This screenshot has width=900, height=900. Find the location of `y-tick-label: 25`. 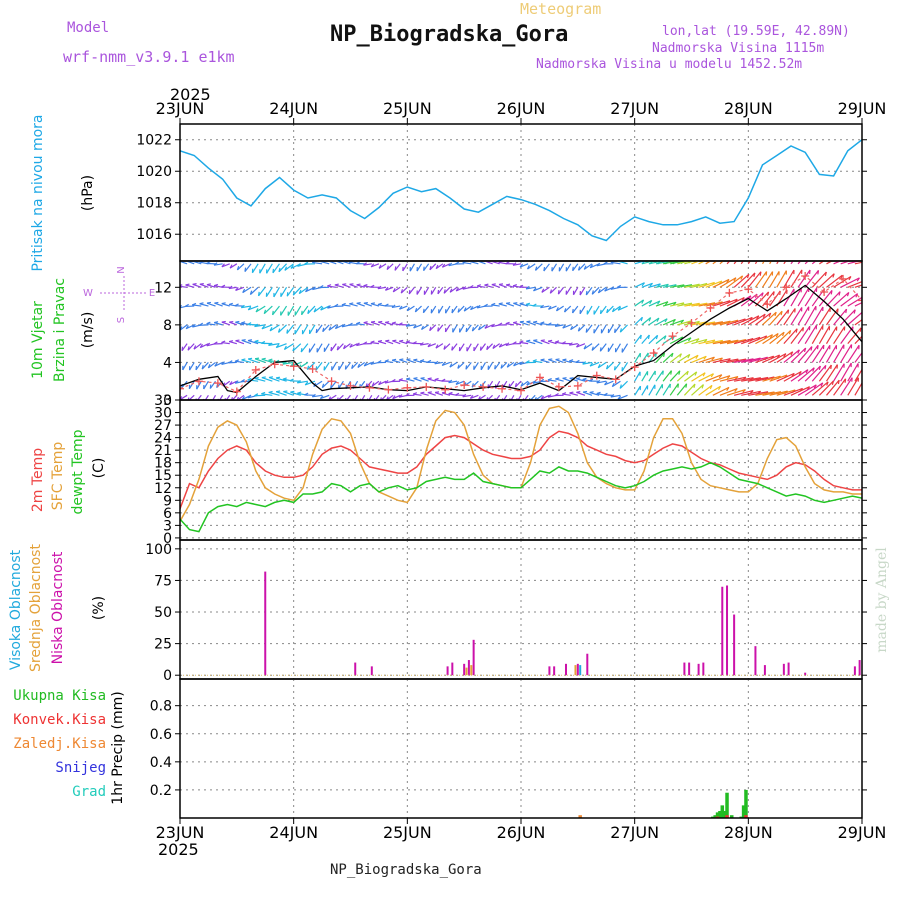

y-tick-label: 25 is located at coordinates (163, 645).